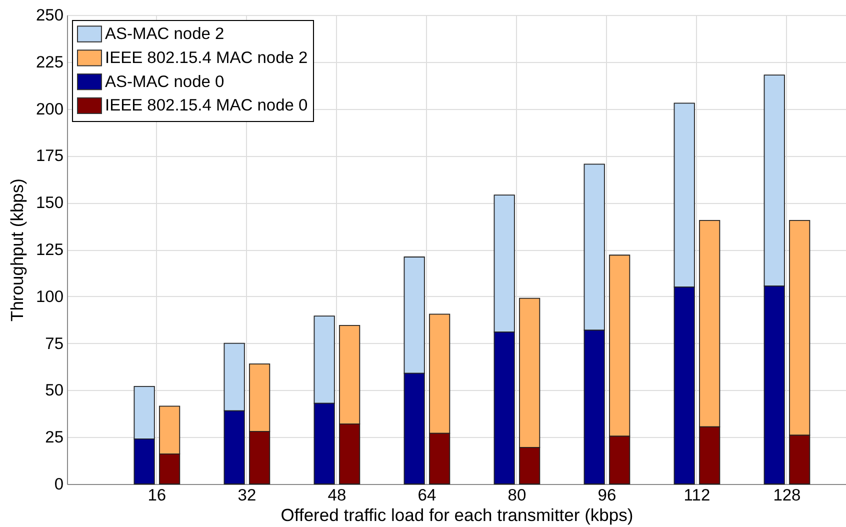 This screenshot has height=527, width=846. I want to click on y-tick-label: 150, so click(50, 203).